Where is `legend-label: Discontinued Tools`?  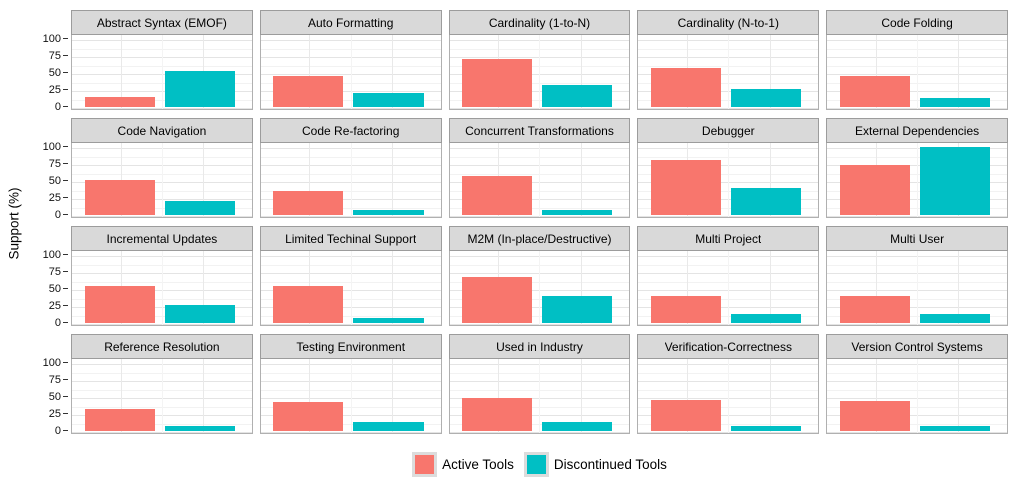
legend-label: Discontinued Tools is located at coordinates (610, 464).